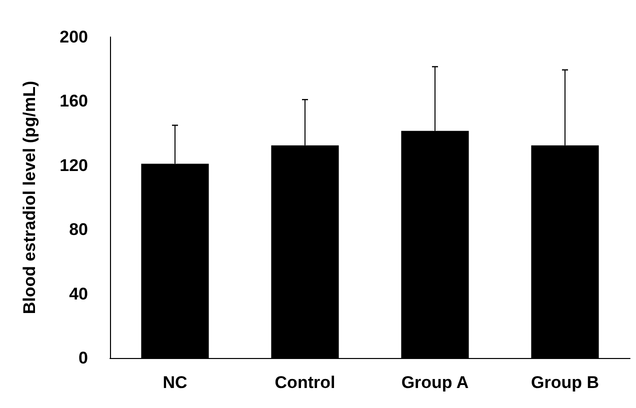  What do you see at coordinates (83, 358) in the screenshot?
I see `y-tick-label: 0` at bounding box center [83, 358].